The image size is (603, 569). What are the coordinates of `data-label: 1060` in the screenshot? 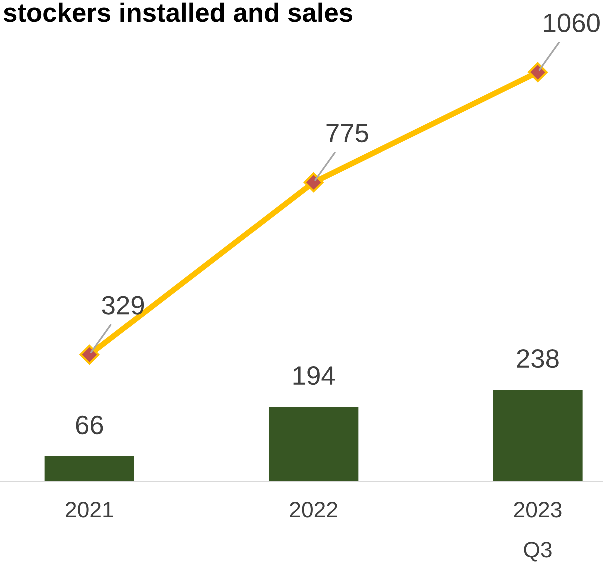 It's located at (572, 23).